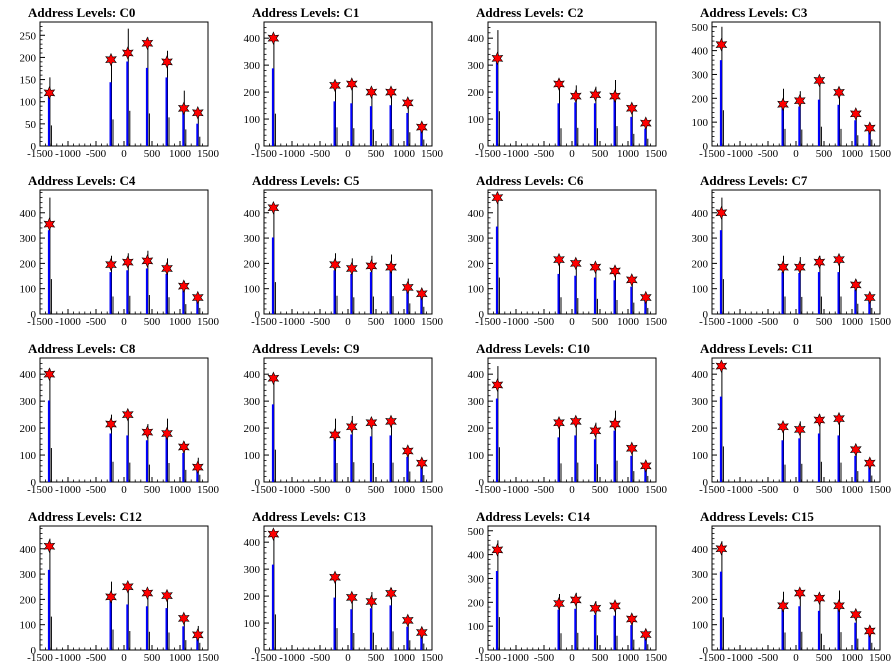 This screenshot has width=896, height=672. I want to click on x-tick-label: 1500, so click(432, 154).